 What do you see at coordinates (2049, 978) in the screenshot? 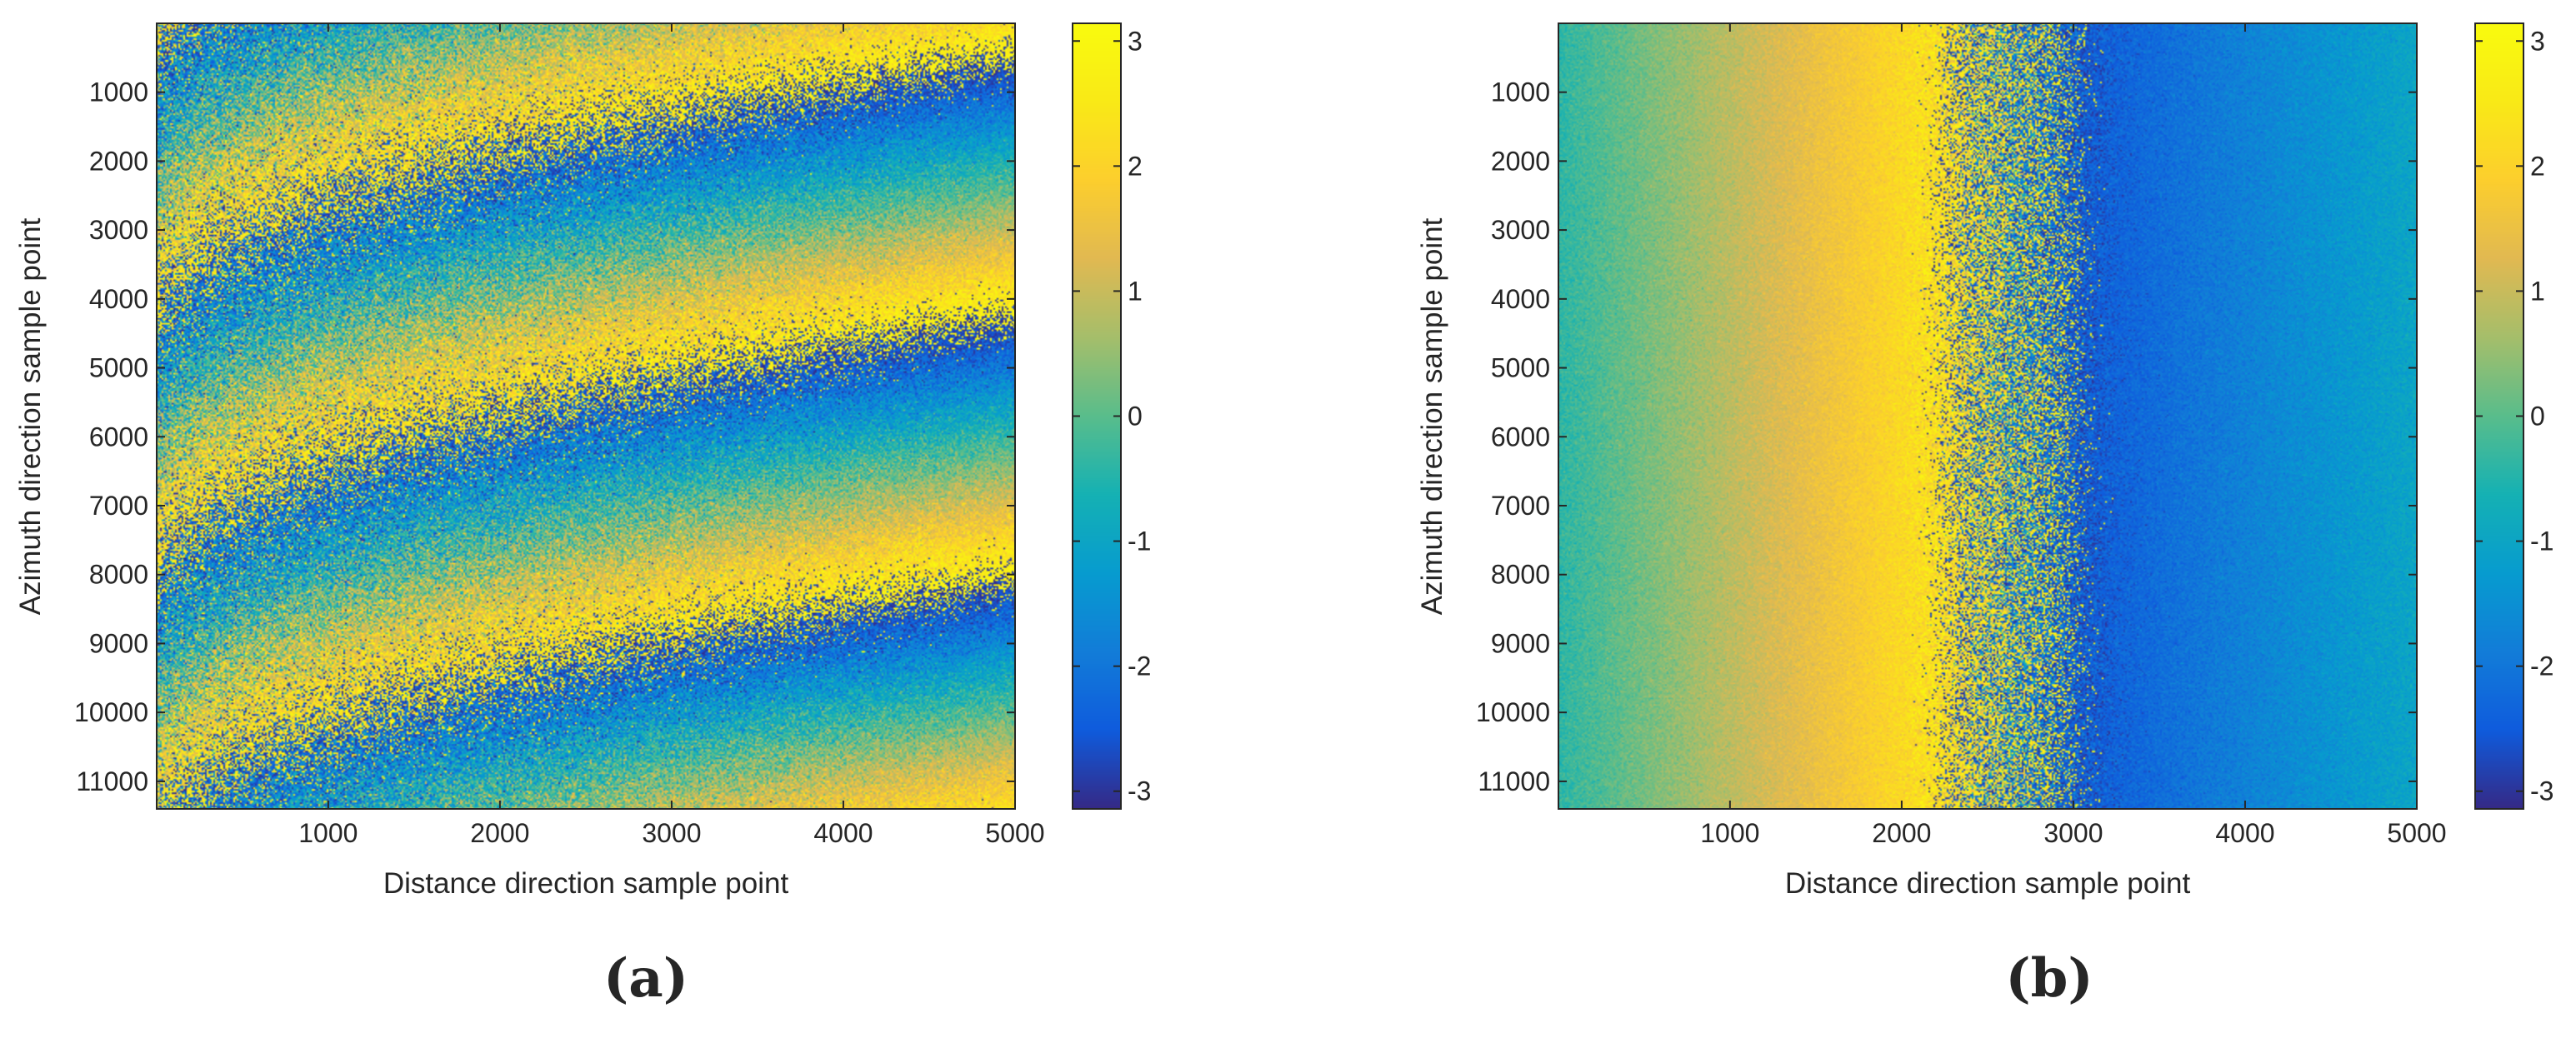
I see `panel-label-b: (b)` at bounding box center [2049, 978].